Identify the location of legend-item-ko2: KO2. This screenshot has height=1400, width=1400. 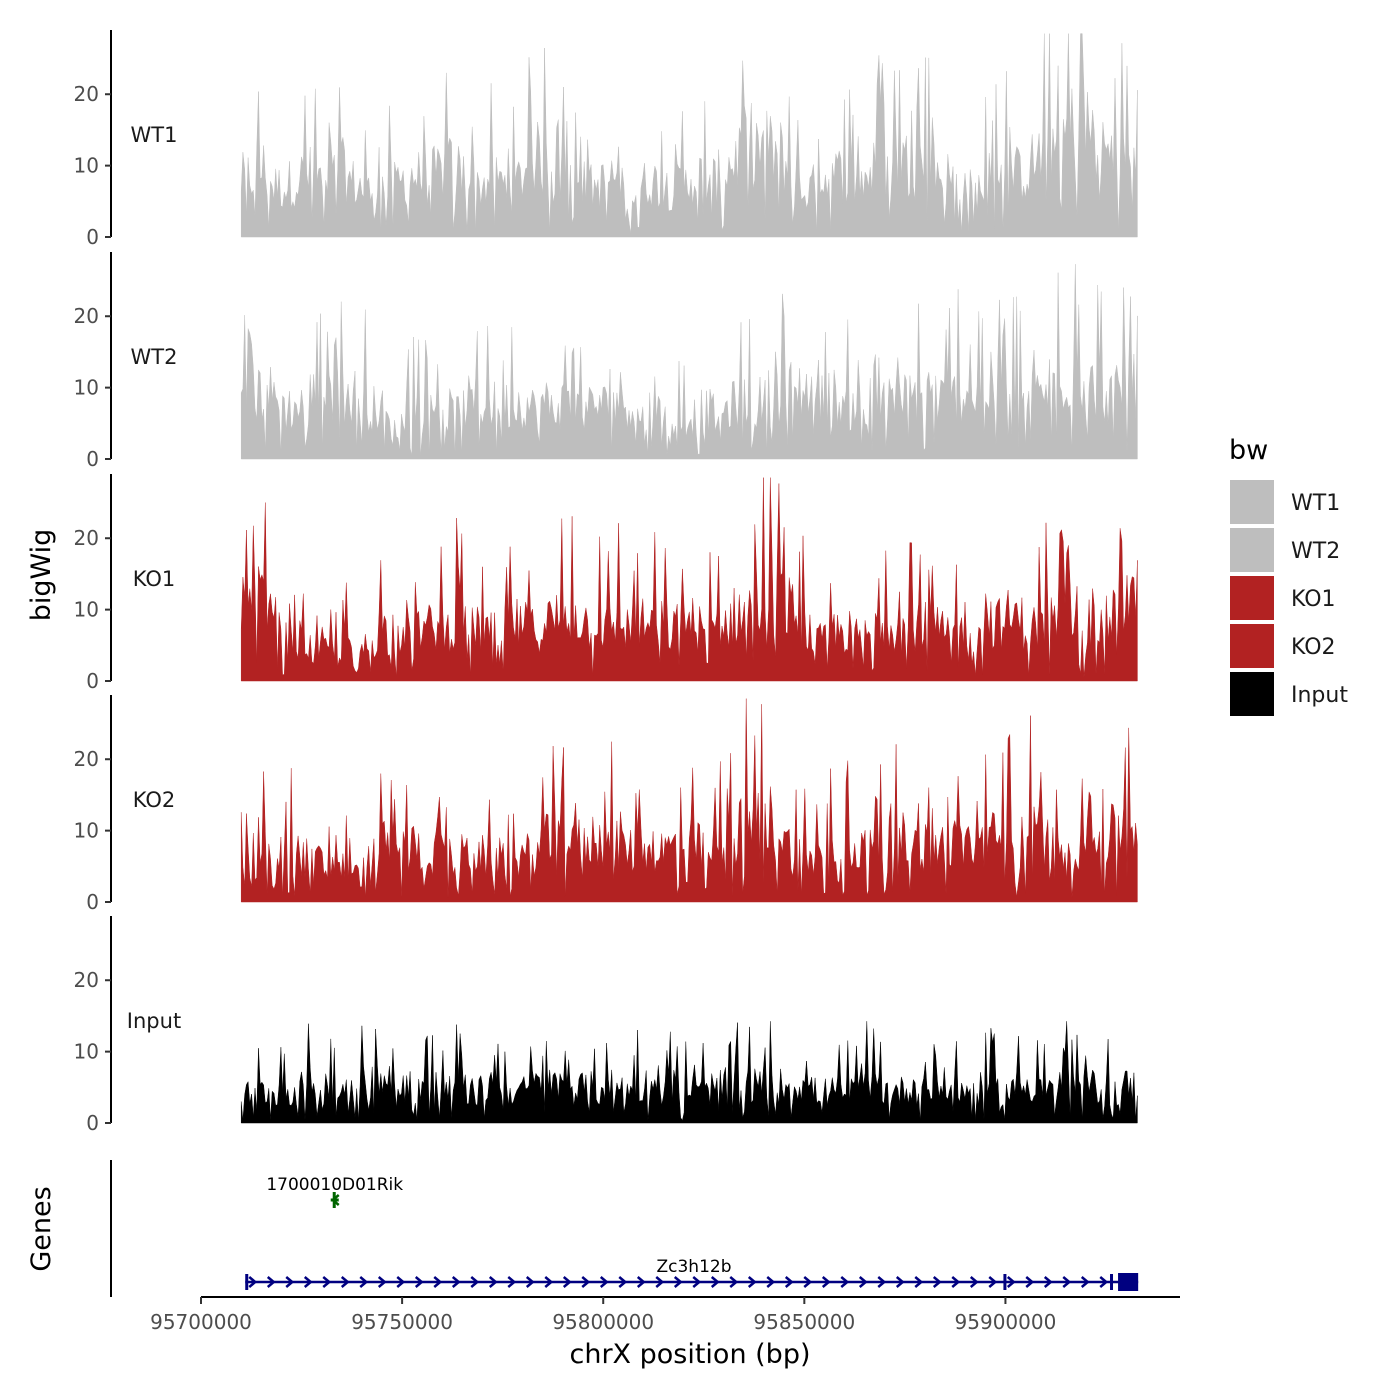
(1283, 646).